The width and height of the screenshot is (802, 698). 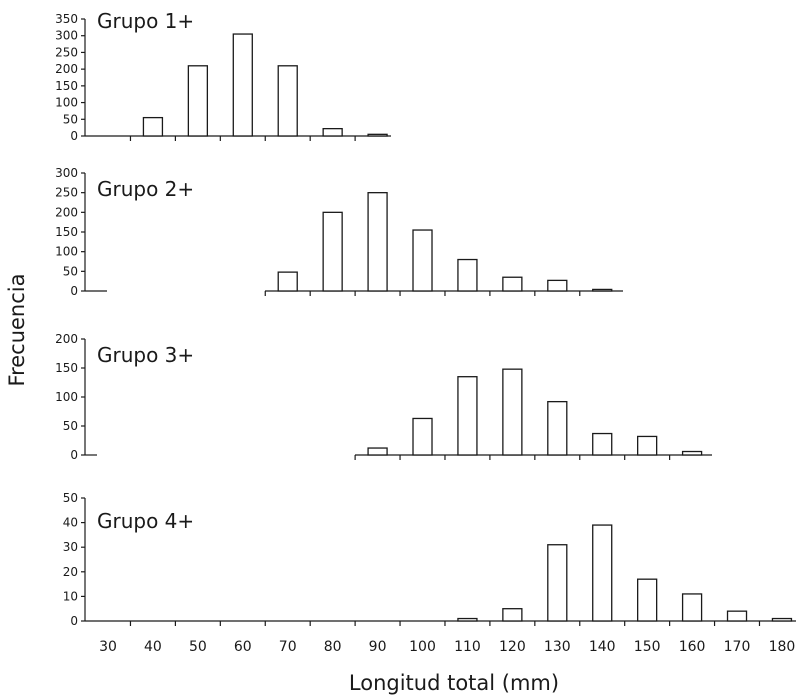 I want to click on x-tick-label: 100, so click(x=422, y=647).